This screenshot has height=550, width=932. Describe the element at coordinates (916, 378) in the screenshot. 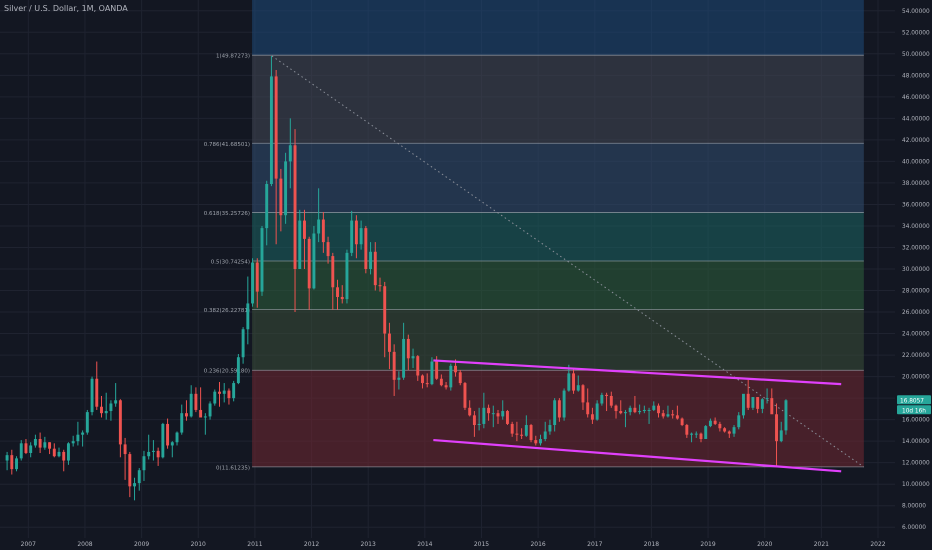

I see `price-tick-label: 20.00000` at that location.